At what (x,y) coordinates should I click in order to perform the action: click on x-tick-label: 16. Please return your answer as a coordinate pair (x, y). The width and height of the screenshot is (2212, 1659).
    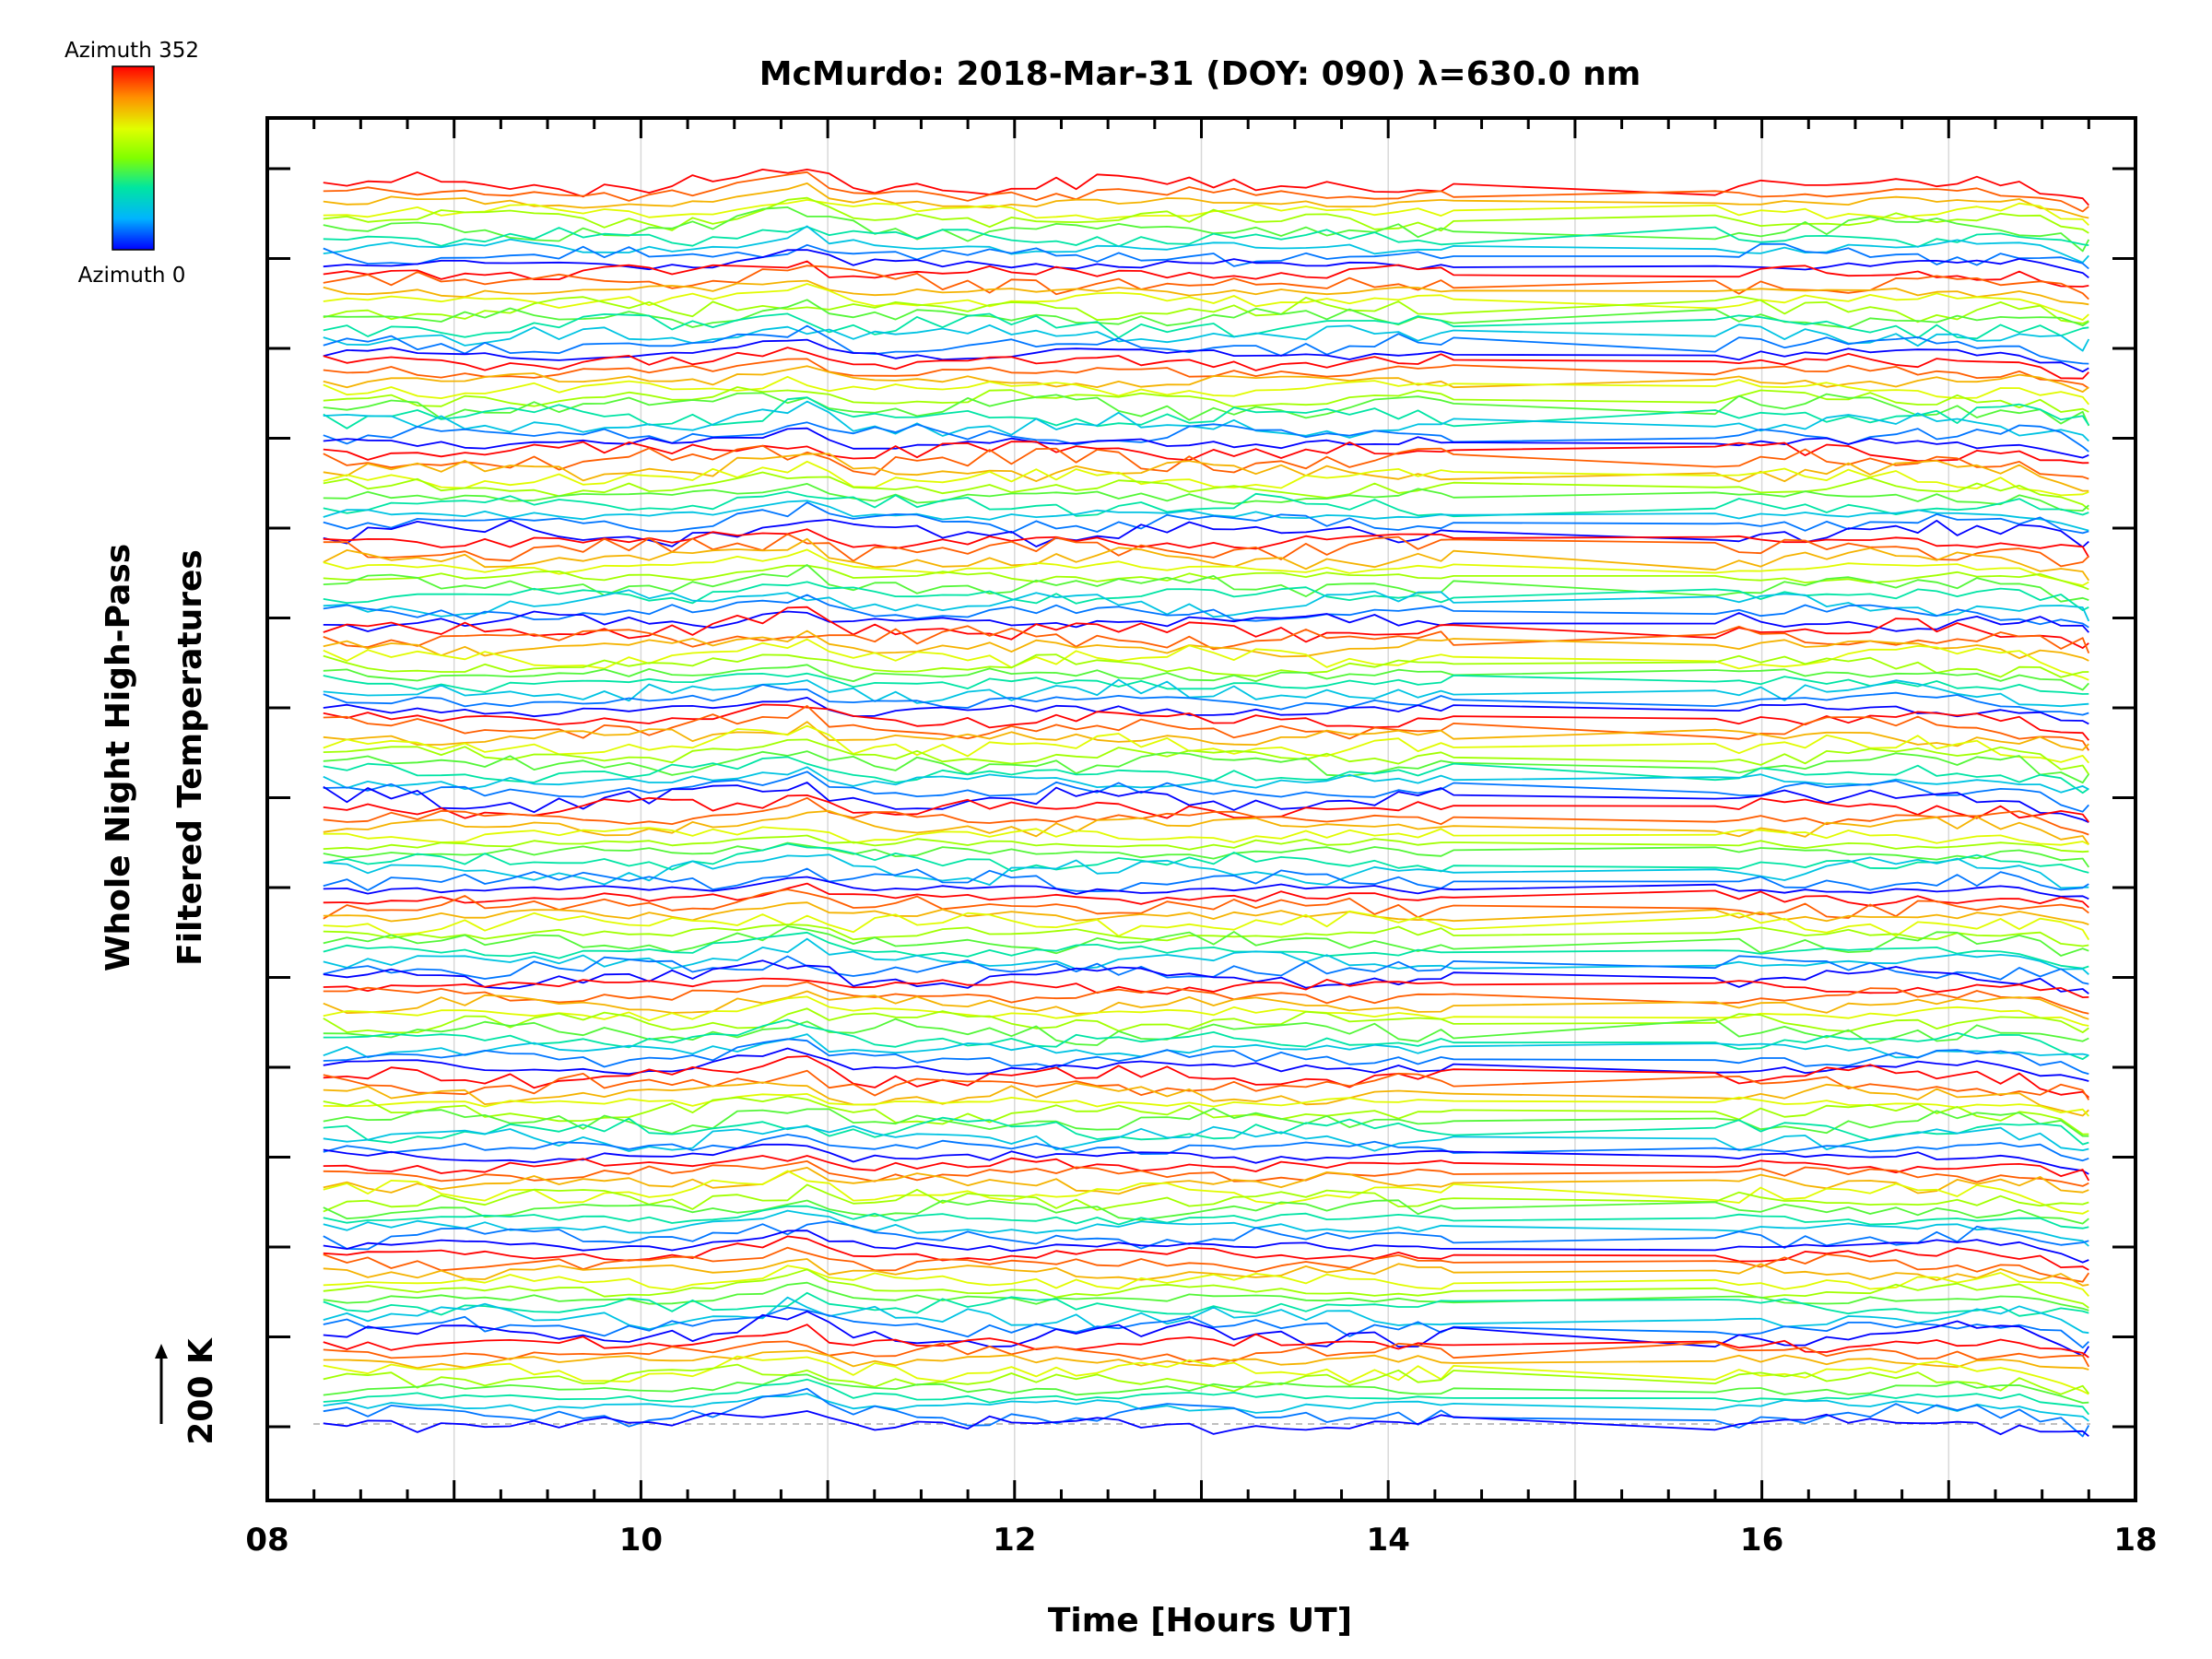
    Looking at the image, I should click on (1761, 1540).